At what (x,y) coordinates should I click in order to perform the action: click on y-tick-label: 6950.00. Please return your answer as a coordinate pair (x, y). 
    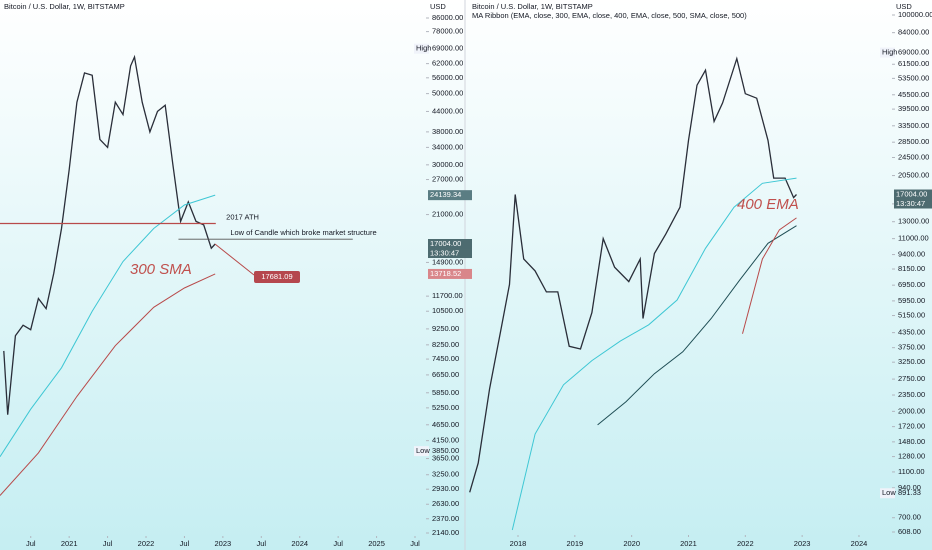
    Looking at the image, I should click on (911, 284).